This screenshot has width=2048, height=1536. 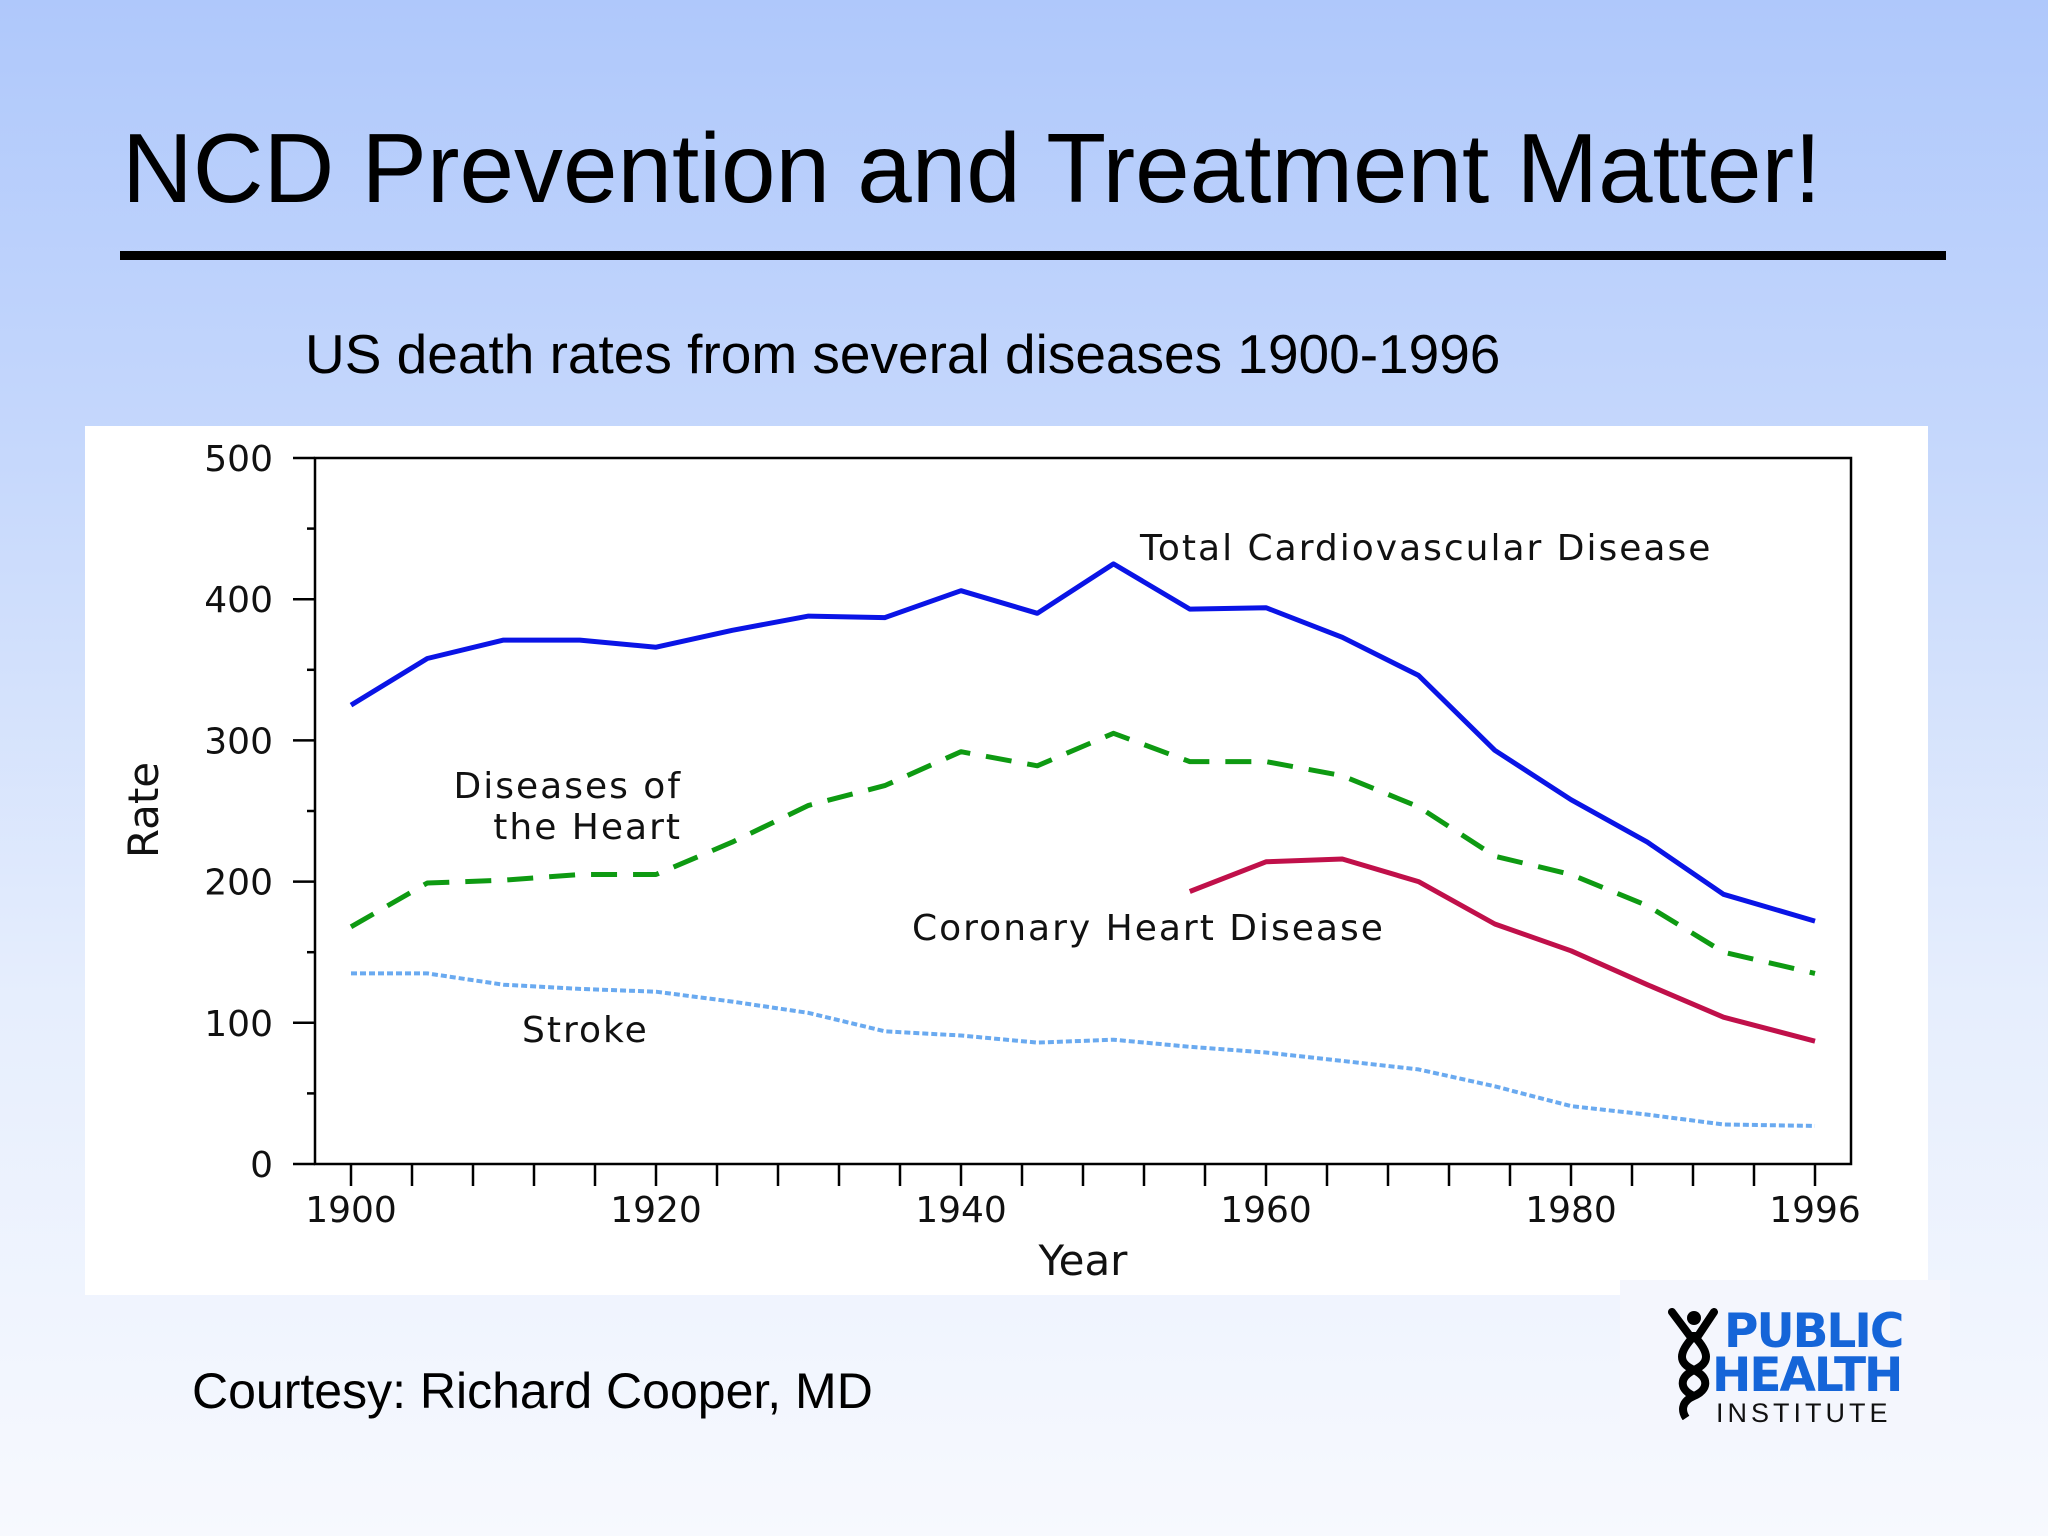 What do you see at coordinates (656, 1210) in the screenshot?
I see `x-tick-label: 1920` at bounding box center [656, 1210].